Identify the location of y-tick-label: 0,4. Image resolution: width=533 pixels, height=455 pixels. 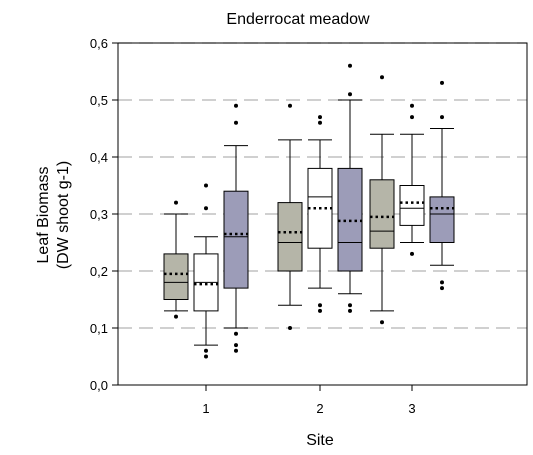
(99, 157).